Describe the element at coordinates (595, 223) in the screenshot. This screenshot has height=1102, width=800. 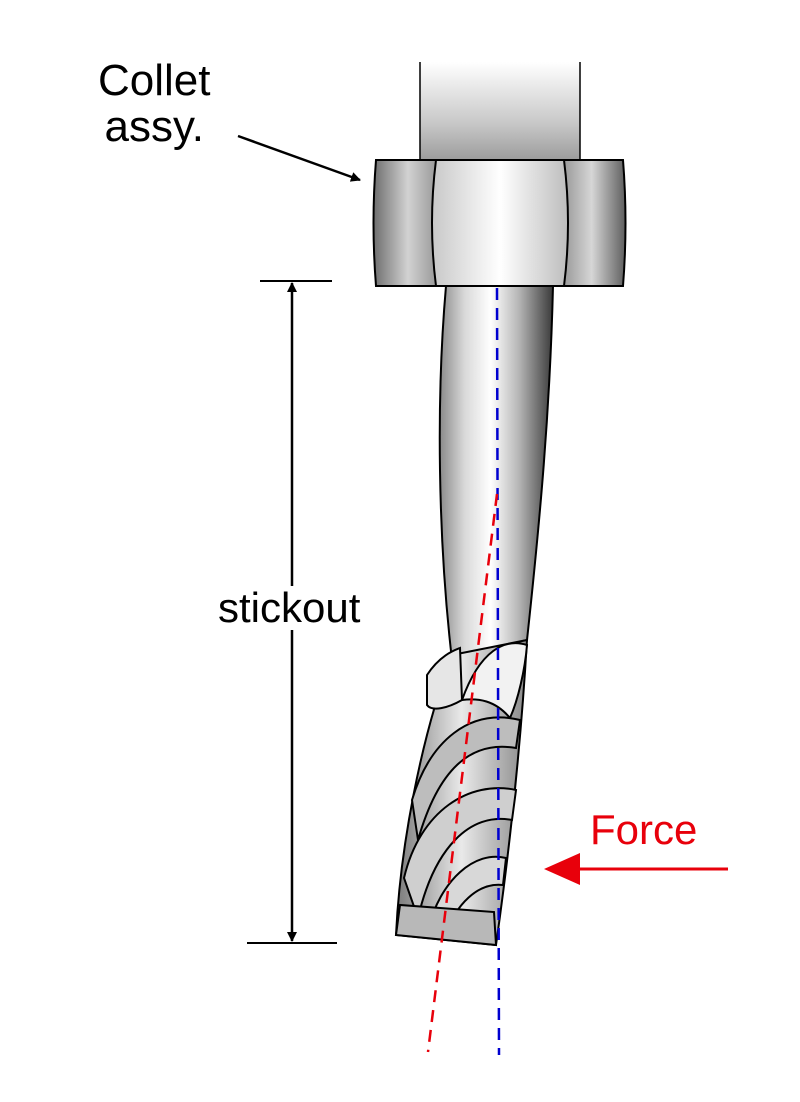
I see `collet-nut-right-face` at that location.